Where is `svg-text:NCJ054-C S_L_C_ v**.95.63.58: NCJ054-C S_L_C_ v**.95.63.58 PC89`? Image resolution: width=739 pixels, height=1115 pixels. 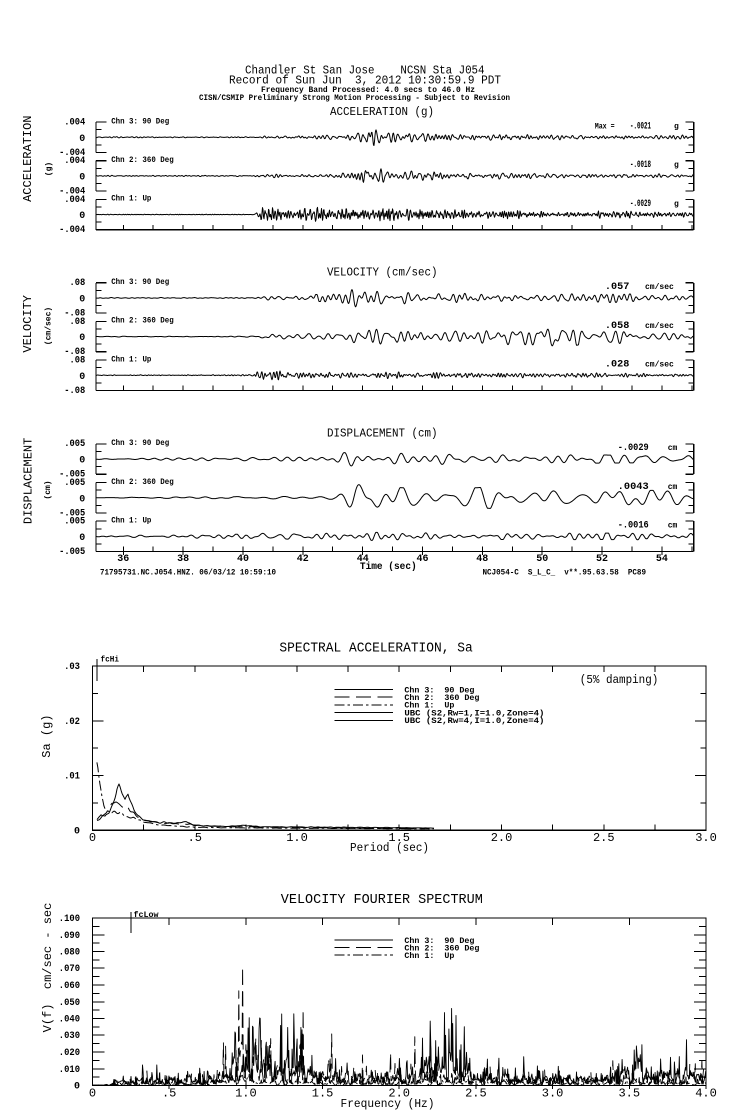
svg-text:NCJ054-C S_L_C_ v**.95.63.58: NCJ054-C S_L_C_ v**.95.63.58 PC89 is located at coordinates (565, 573).